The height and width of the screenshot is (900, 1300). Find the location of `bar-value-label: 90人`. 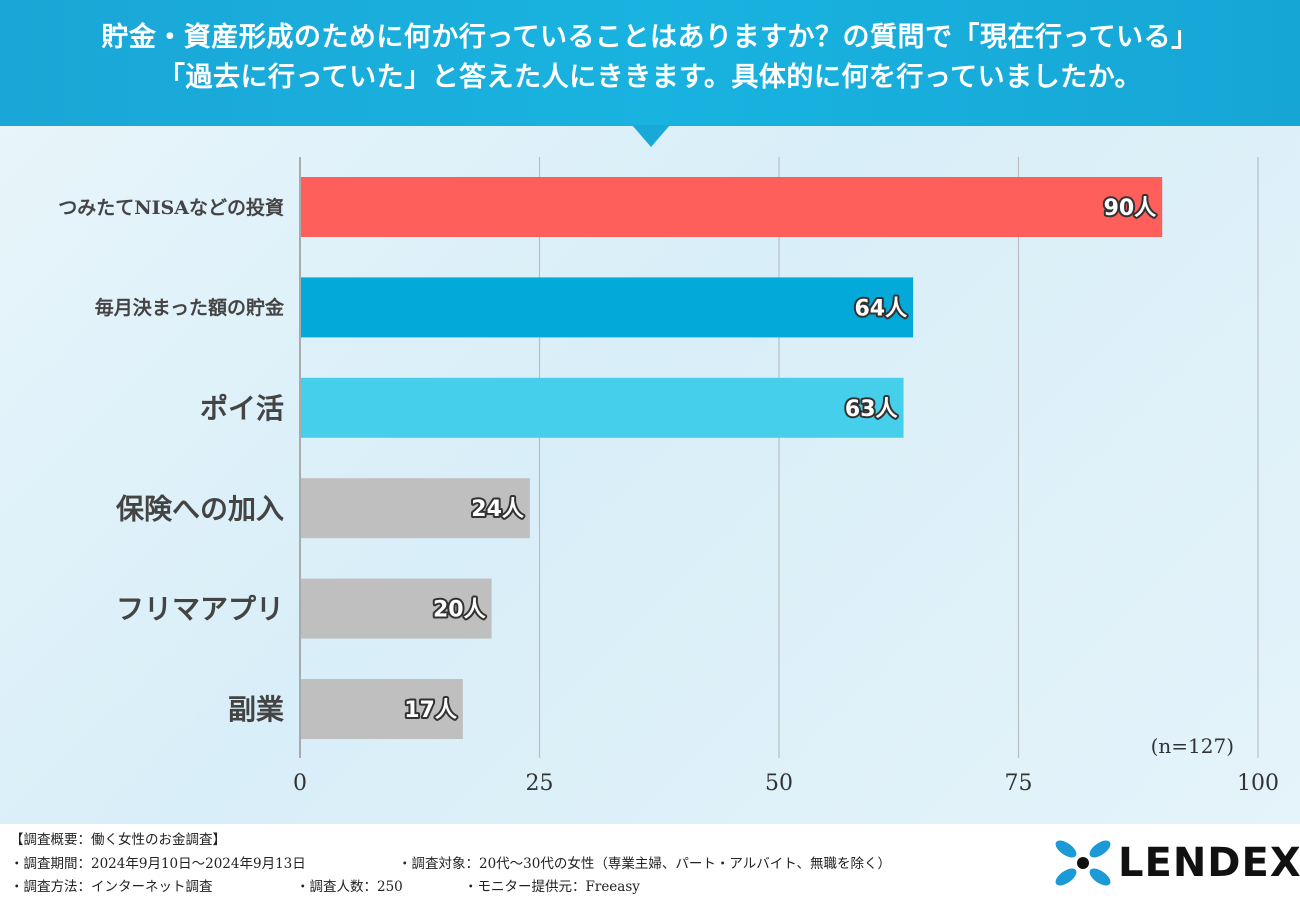

bar-value-label: 90人 is located at coordinates (1130, 208).